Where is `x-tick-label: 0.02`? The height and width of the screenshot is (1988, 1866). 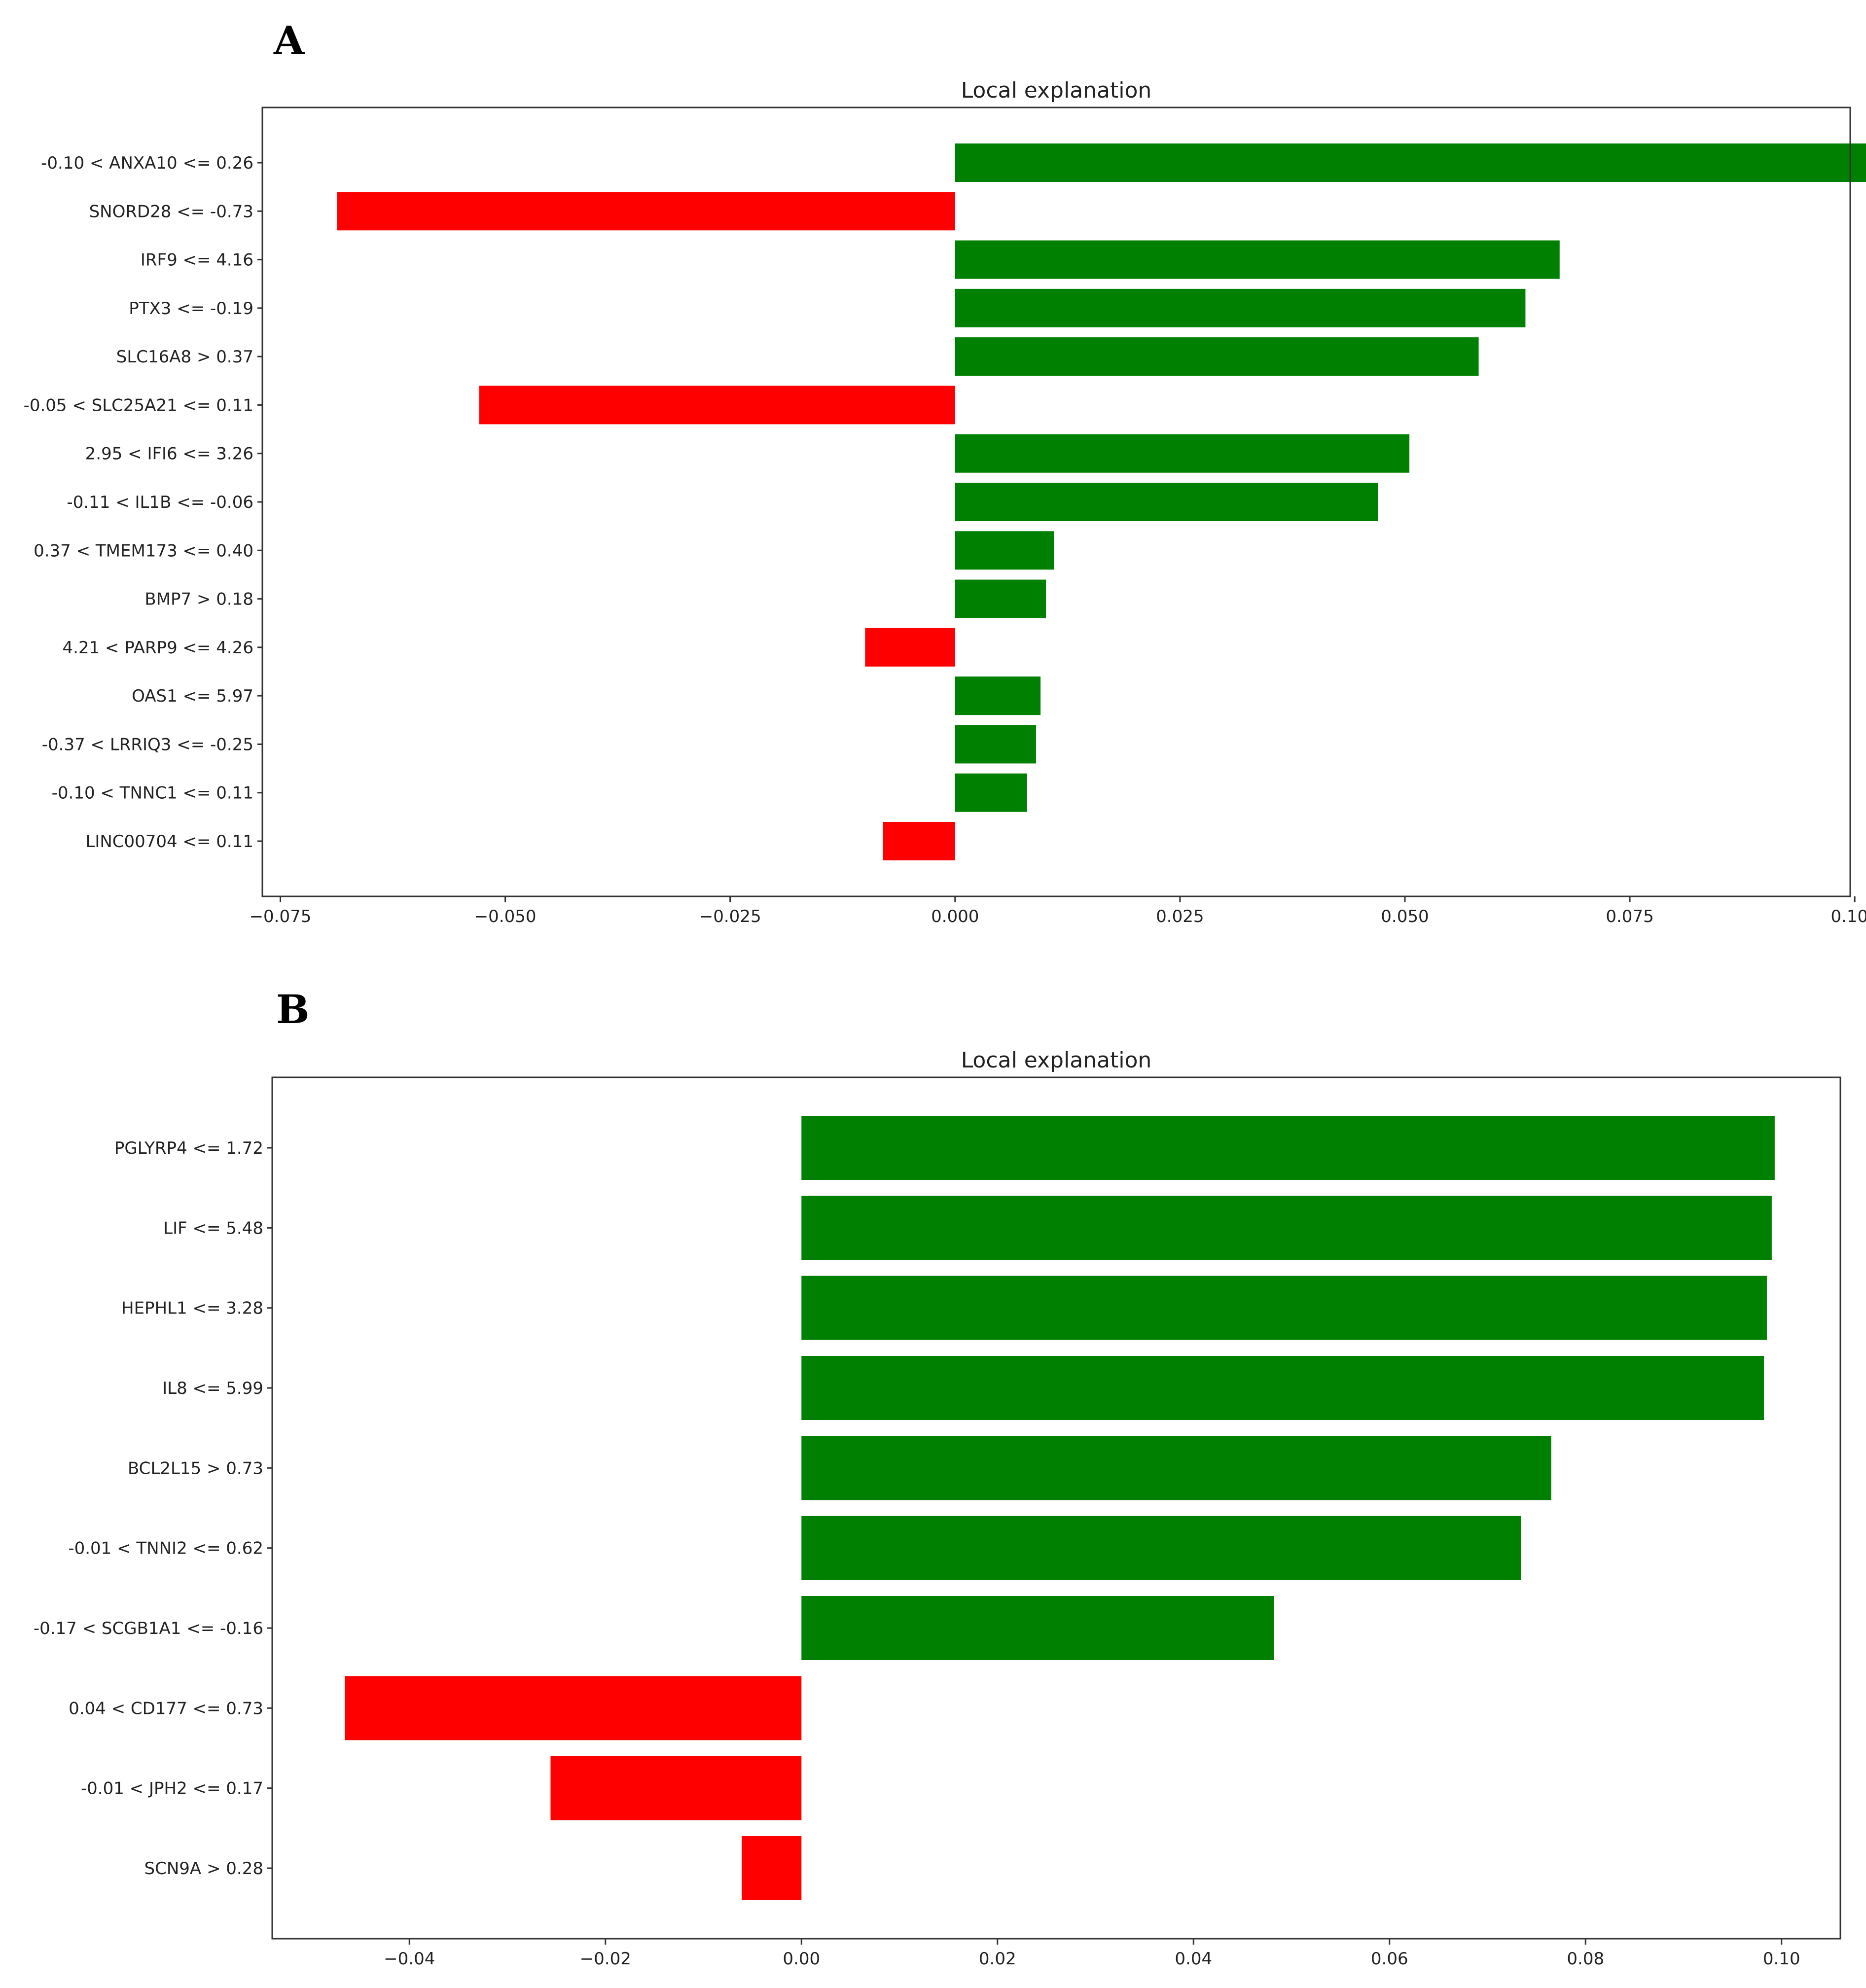
x-tick-label: 0.02 is located at coordinates (997, 1959).